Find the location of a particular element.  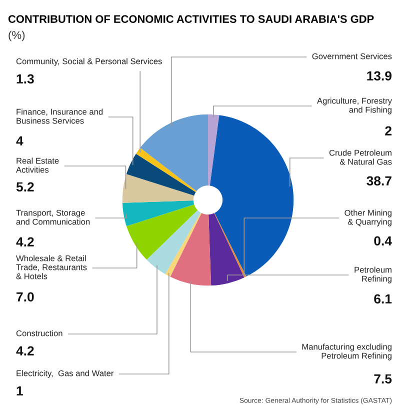

slice-label: Wholesale & Retail Trade, Restaurants & Hotels is located at coordinates (51, 267).